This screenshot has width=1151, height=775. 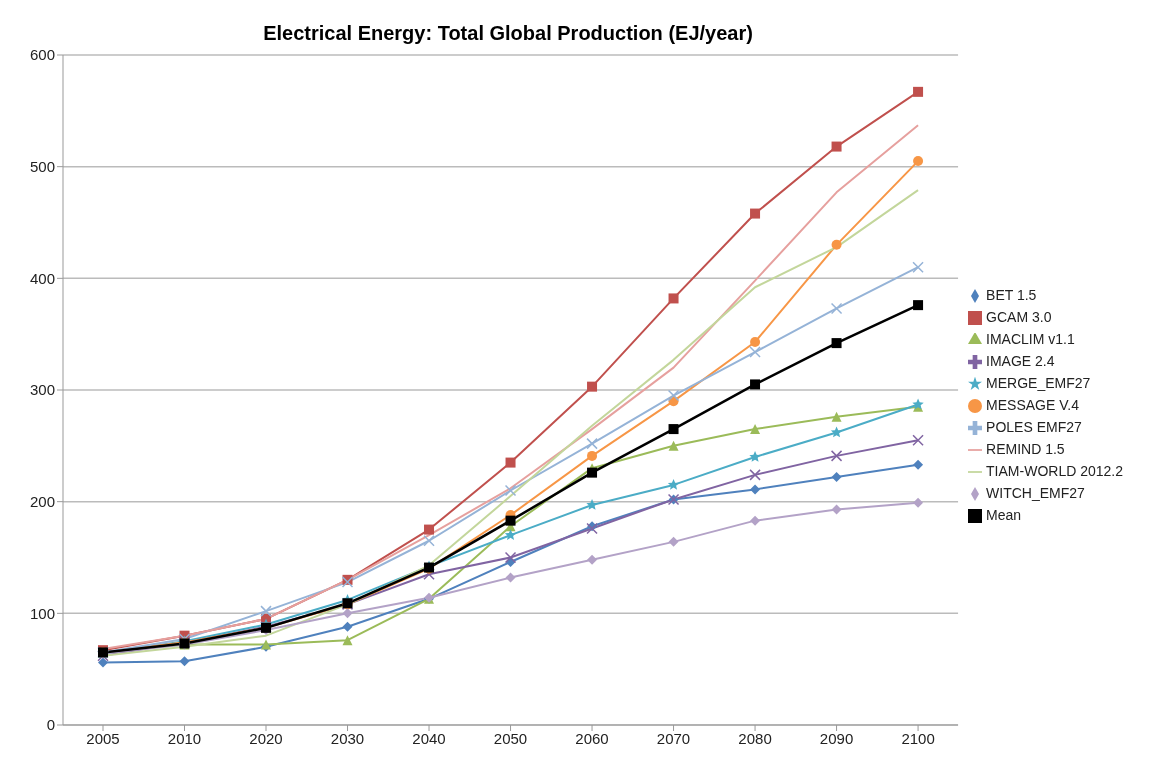 What do you see at coordinates (42, 55) in the screenshot?
I see `y-tick-label: 600` at bounding box center [42, 55].